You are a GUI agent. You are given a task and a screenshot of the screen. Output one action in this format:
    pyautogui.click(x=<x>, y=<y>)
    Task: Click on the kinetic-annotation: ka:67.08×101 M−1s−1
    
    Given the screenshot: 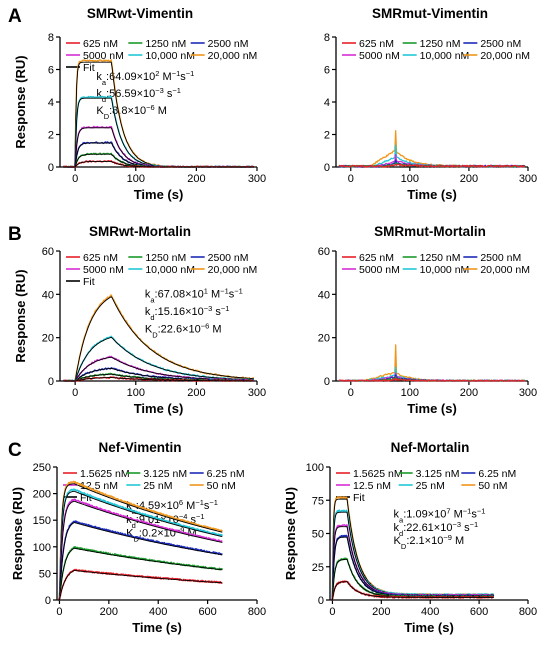 What is the action you would take?
    pyautogui.click(x=194, y=295)
    